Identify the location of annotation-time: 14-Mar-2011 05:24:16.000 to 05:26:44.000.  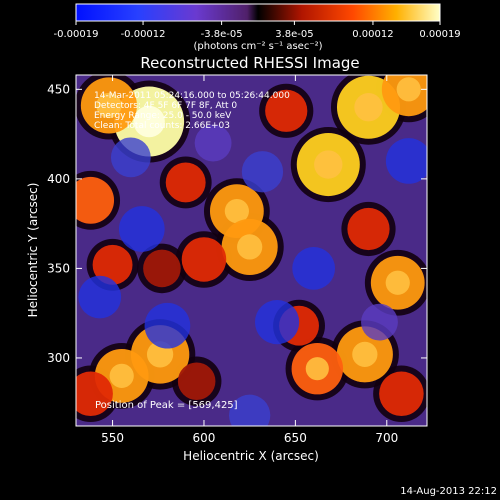
(192, 96).